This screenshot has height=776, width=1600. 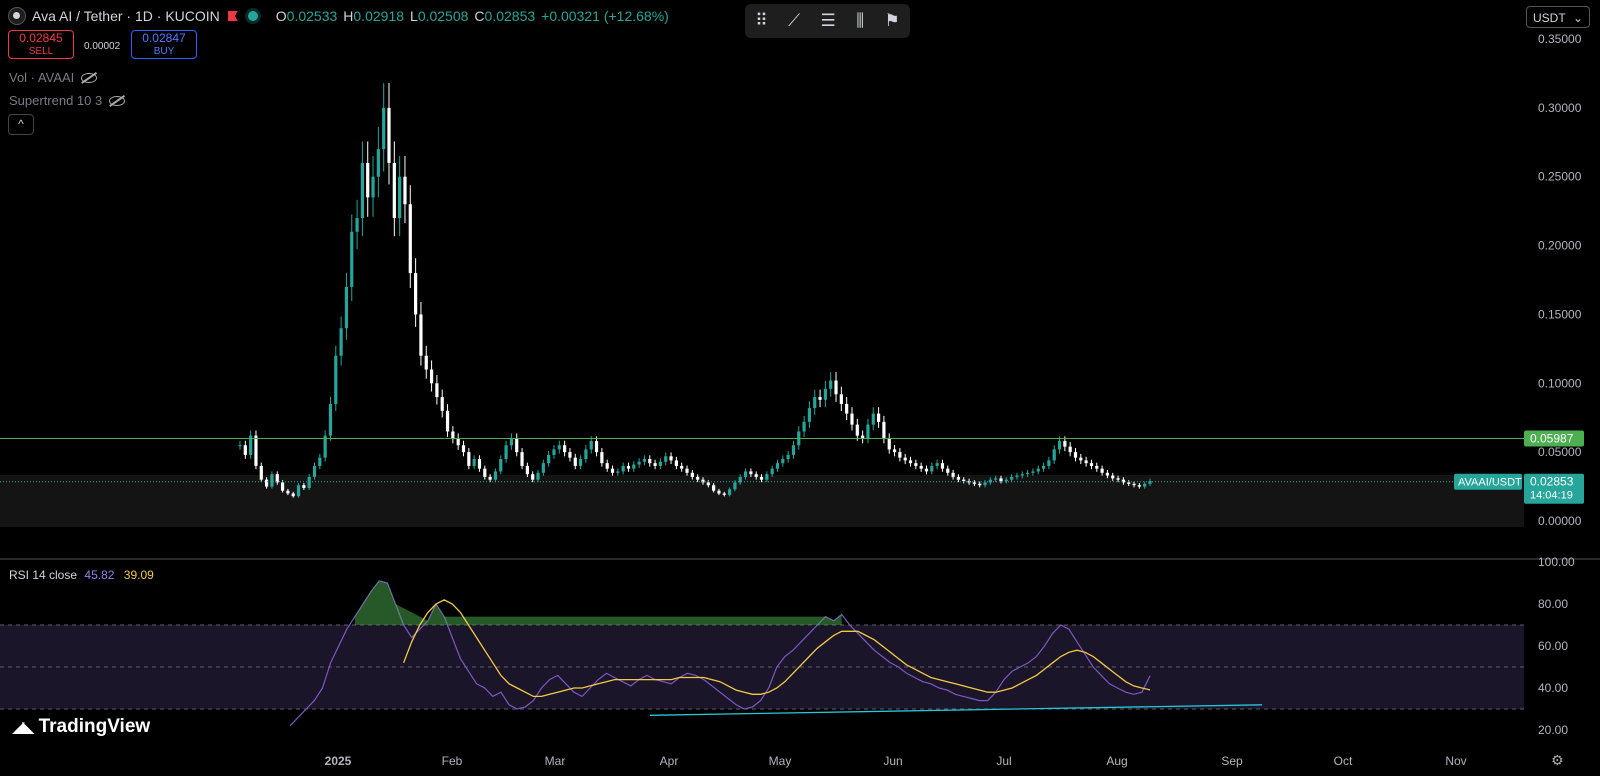 I want to click on volume-indicator-label: Vol · AVAAI, so click(x=42, y=77).